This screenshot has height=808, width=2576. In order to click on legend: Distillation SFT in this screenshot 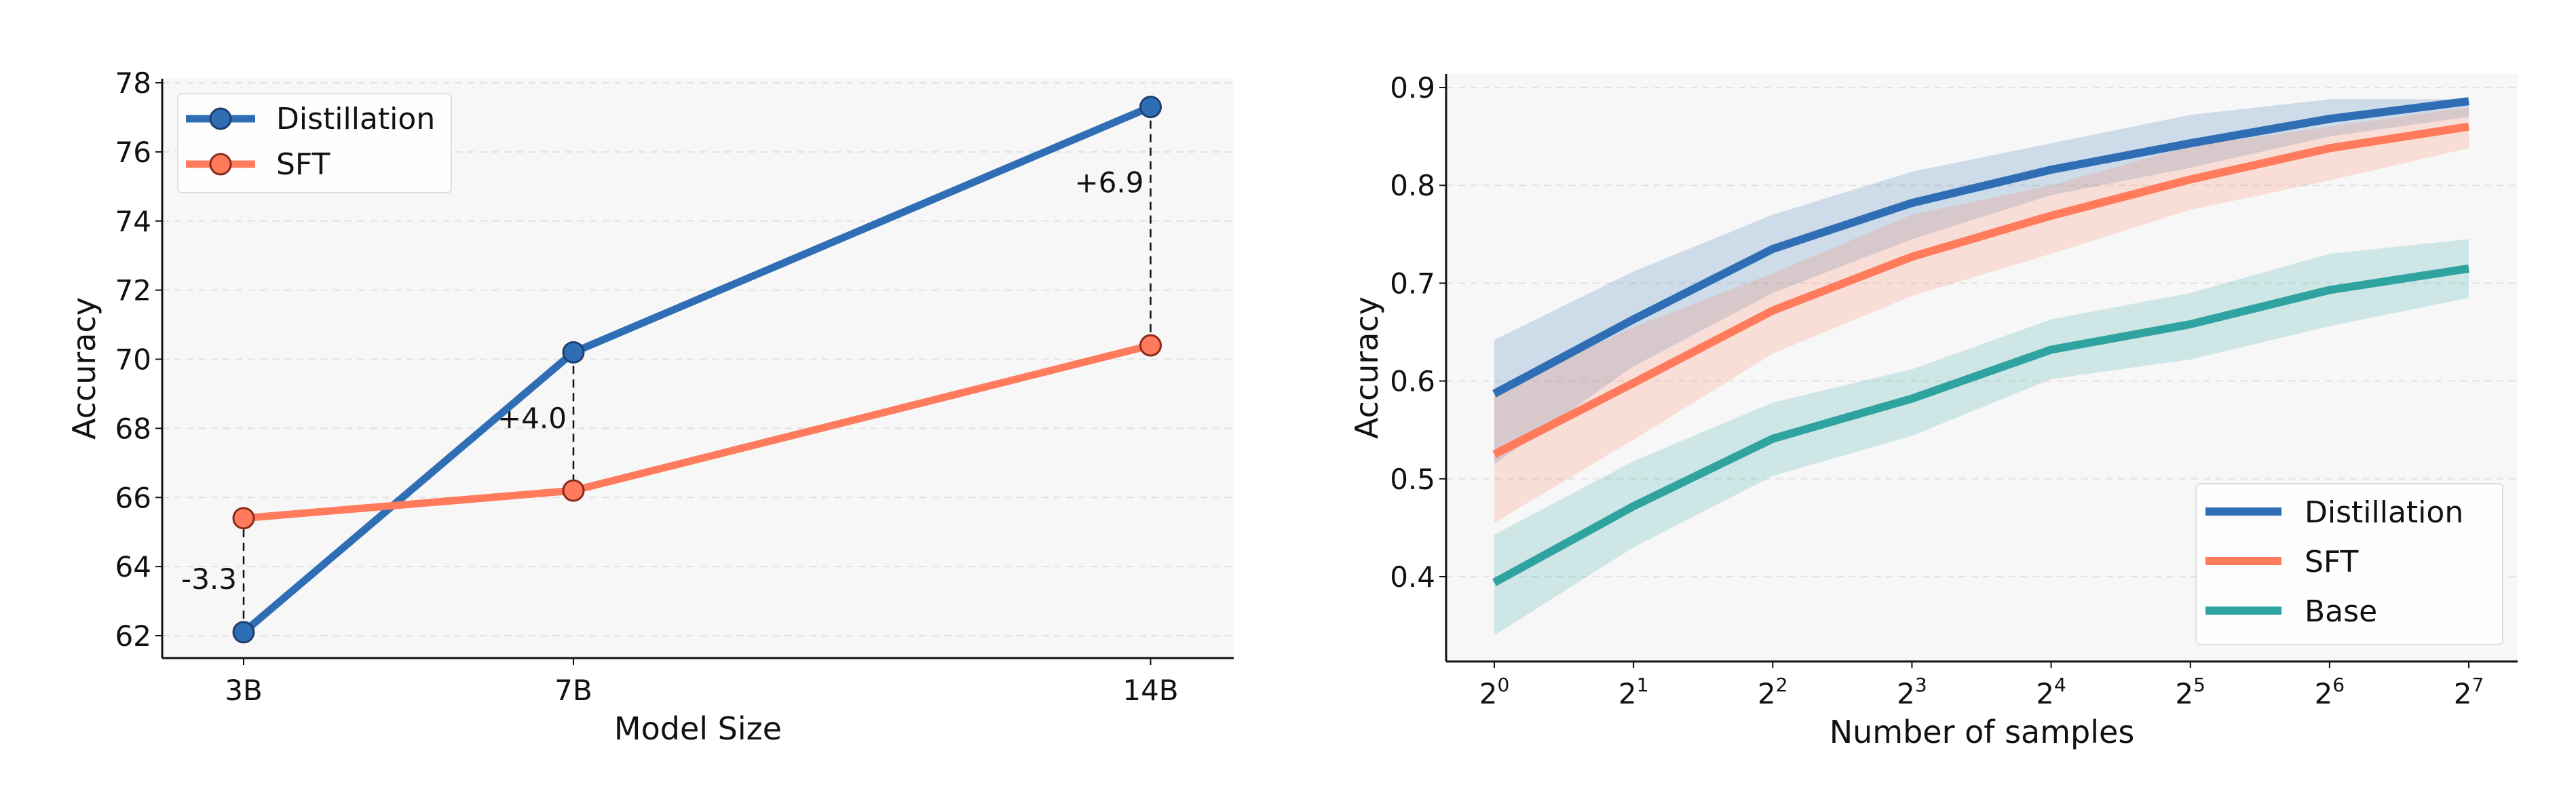, I will do `click(314, 143)`.